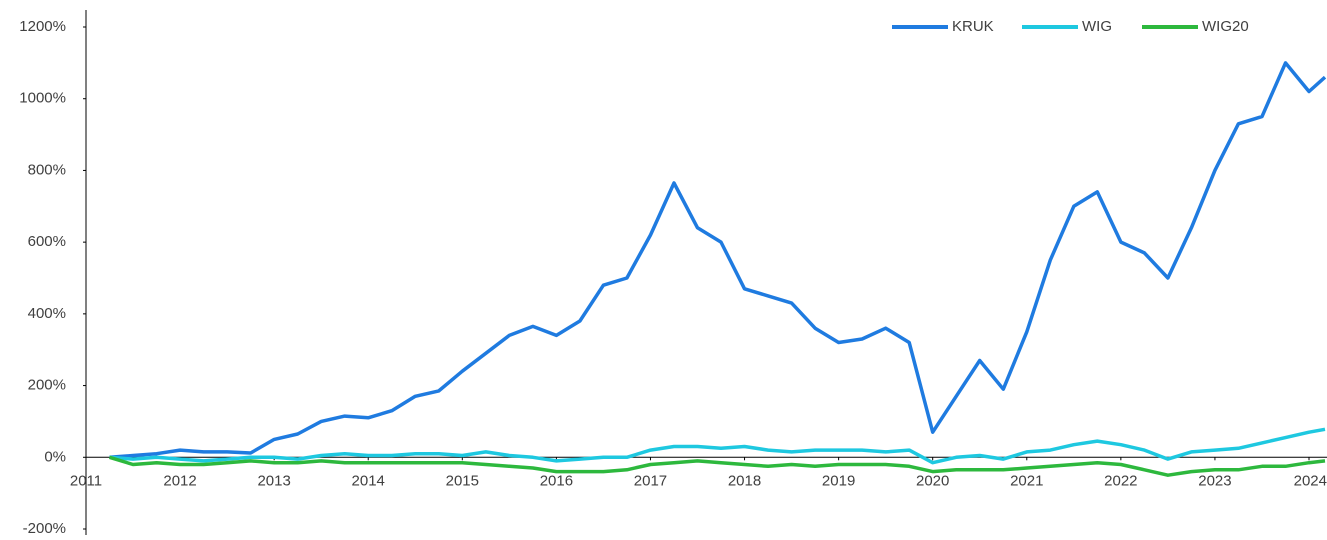  What do you see at coordinates (1310, 480) in the screenshot?
I see `x-tick-label: 2024` at bounding box center [1310, 480].